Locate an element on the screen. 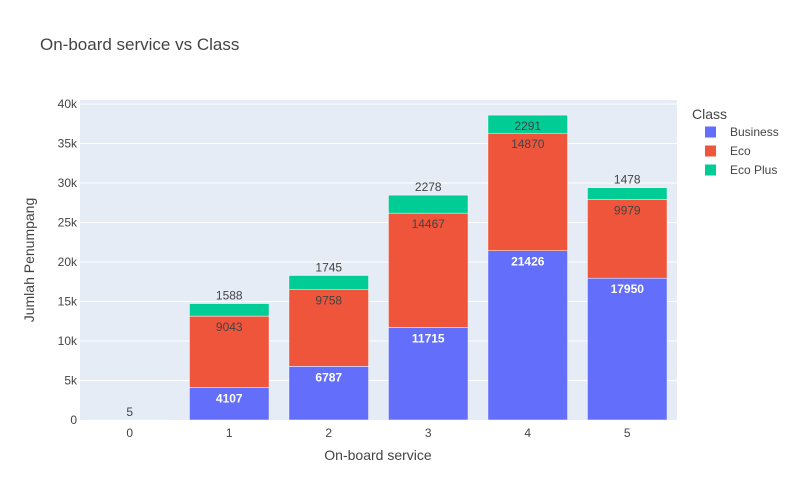 The image size is (800, 500). x-tick-label: 3 is located at coordinates (428, 433).